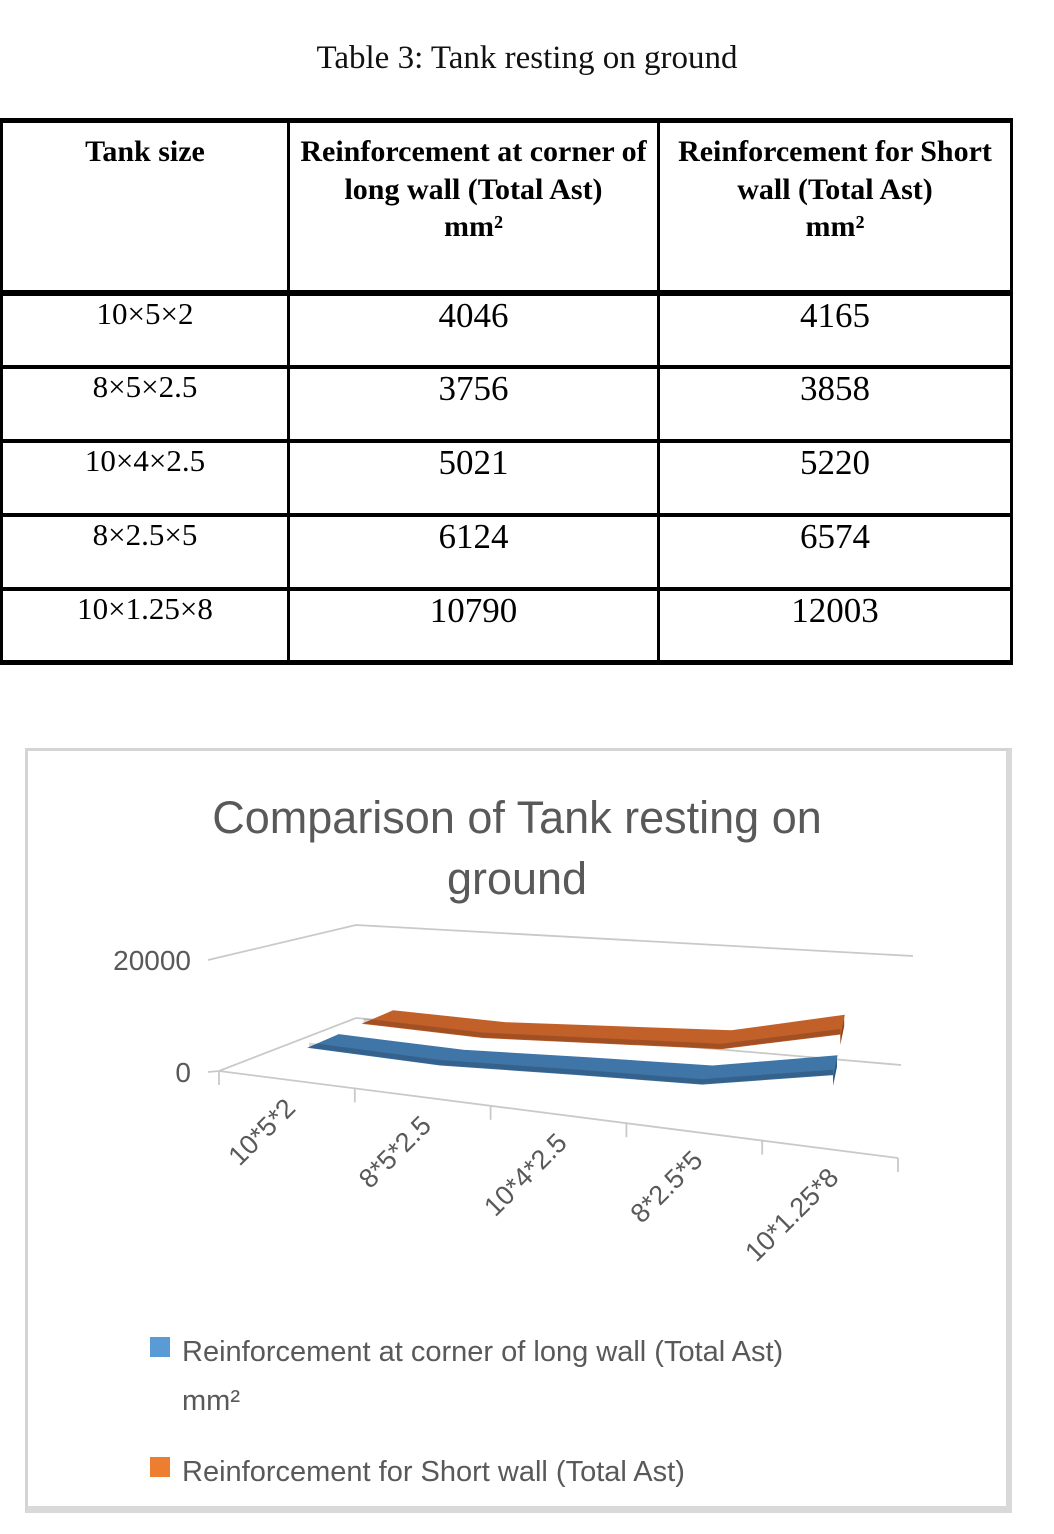 The height and width of the screenshot is (1534, 1054). What do you see at coordinates (560, 942) in the screenshot?
I see `y-gridline` at bounding box center [560, 942].